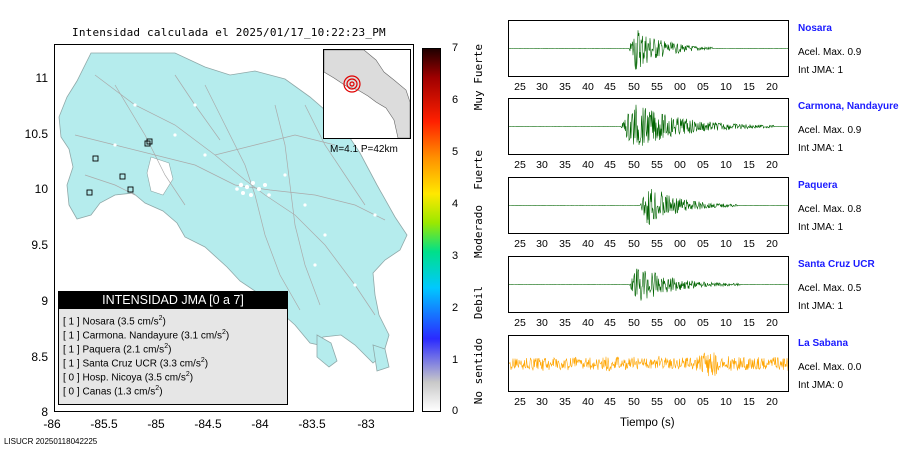 This screenshot has width=910, height=460. What do you see at coordinates (478, 303) in the screenshot?
I see `colorbar-word: Debil` at bounding box center [478, 303].